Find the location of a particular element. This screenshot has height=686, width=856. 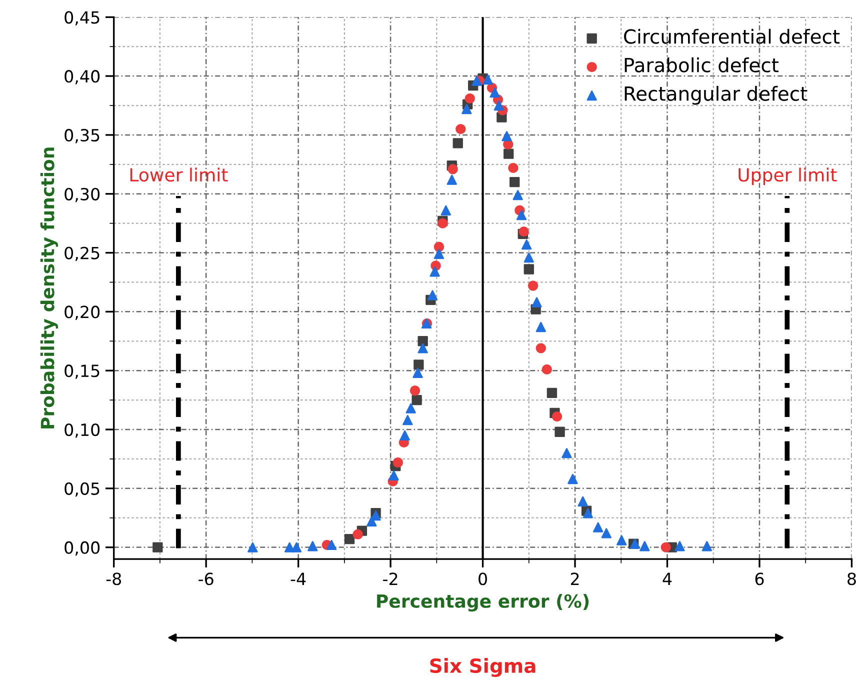

legend-label: Parabolic defect is located at coordinates (701, 64).